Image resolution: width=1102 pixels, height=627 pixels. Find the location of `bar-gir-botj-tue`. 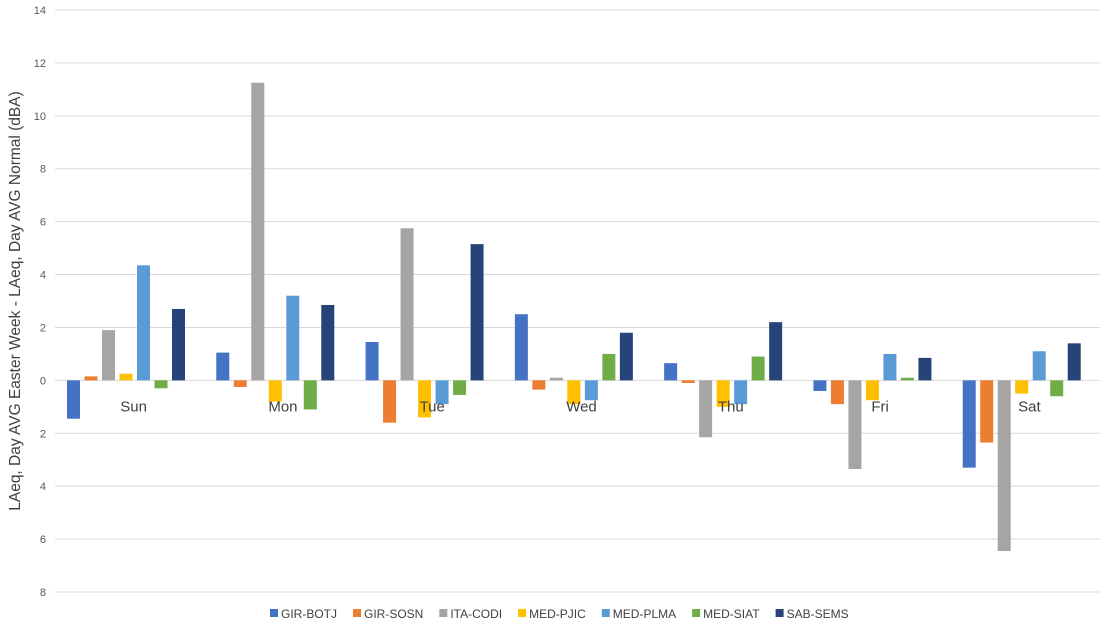

bar-gir-botj-tue is located at coordinates (372, 361).